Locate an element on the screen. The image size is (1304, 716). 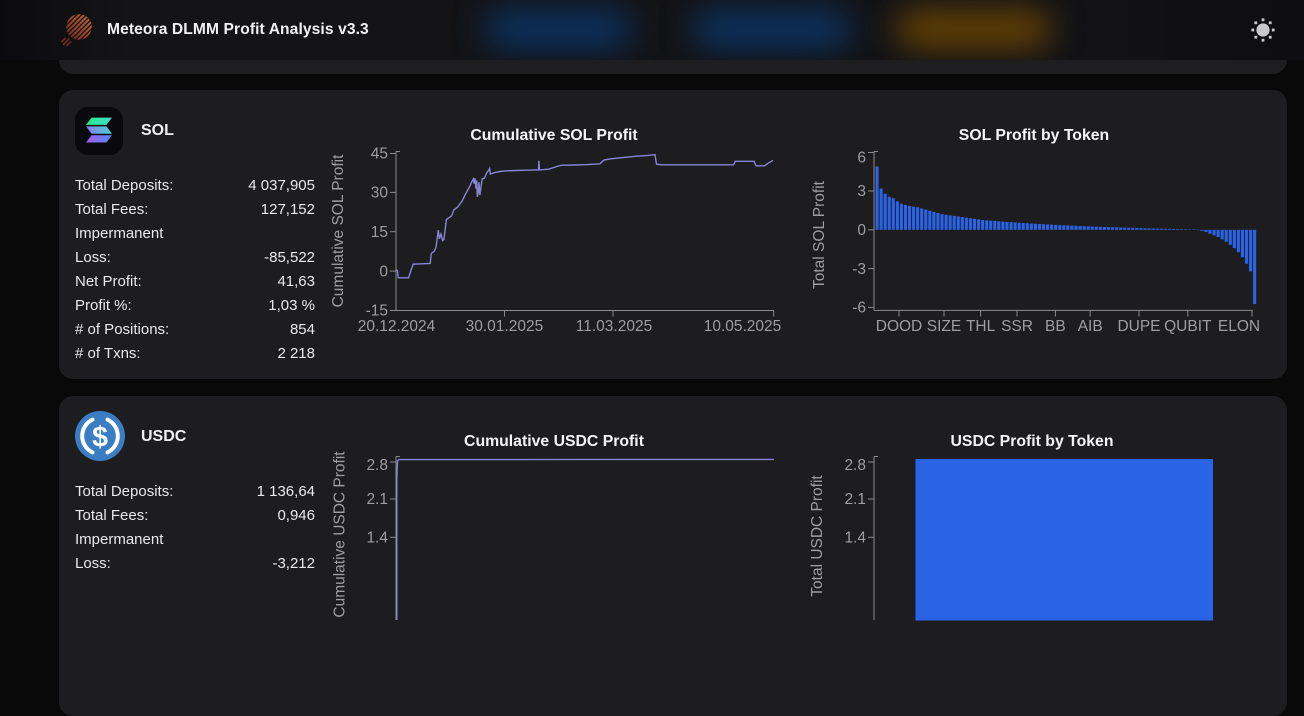
svg-text: Total SOL Profit is located at coordinates (819, 234).